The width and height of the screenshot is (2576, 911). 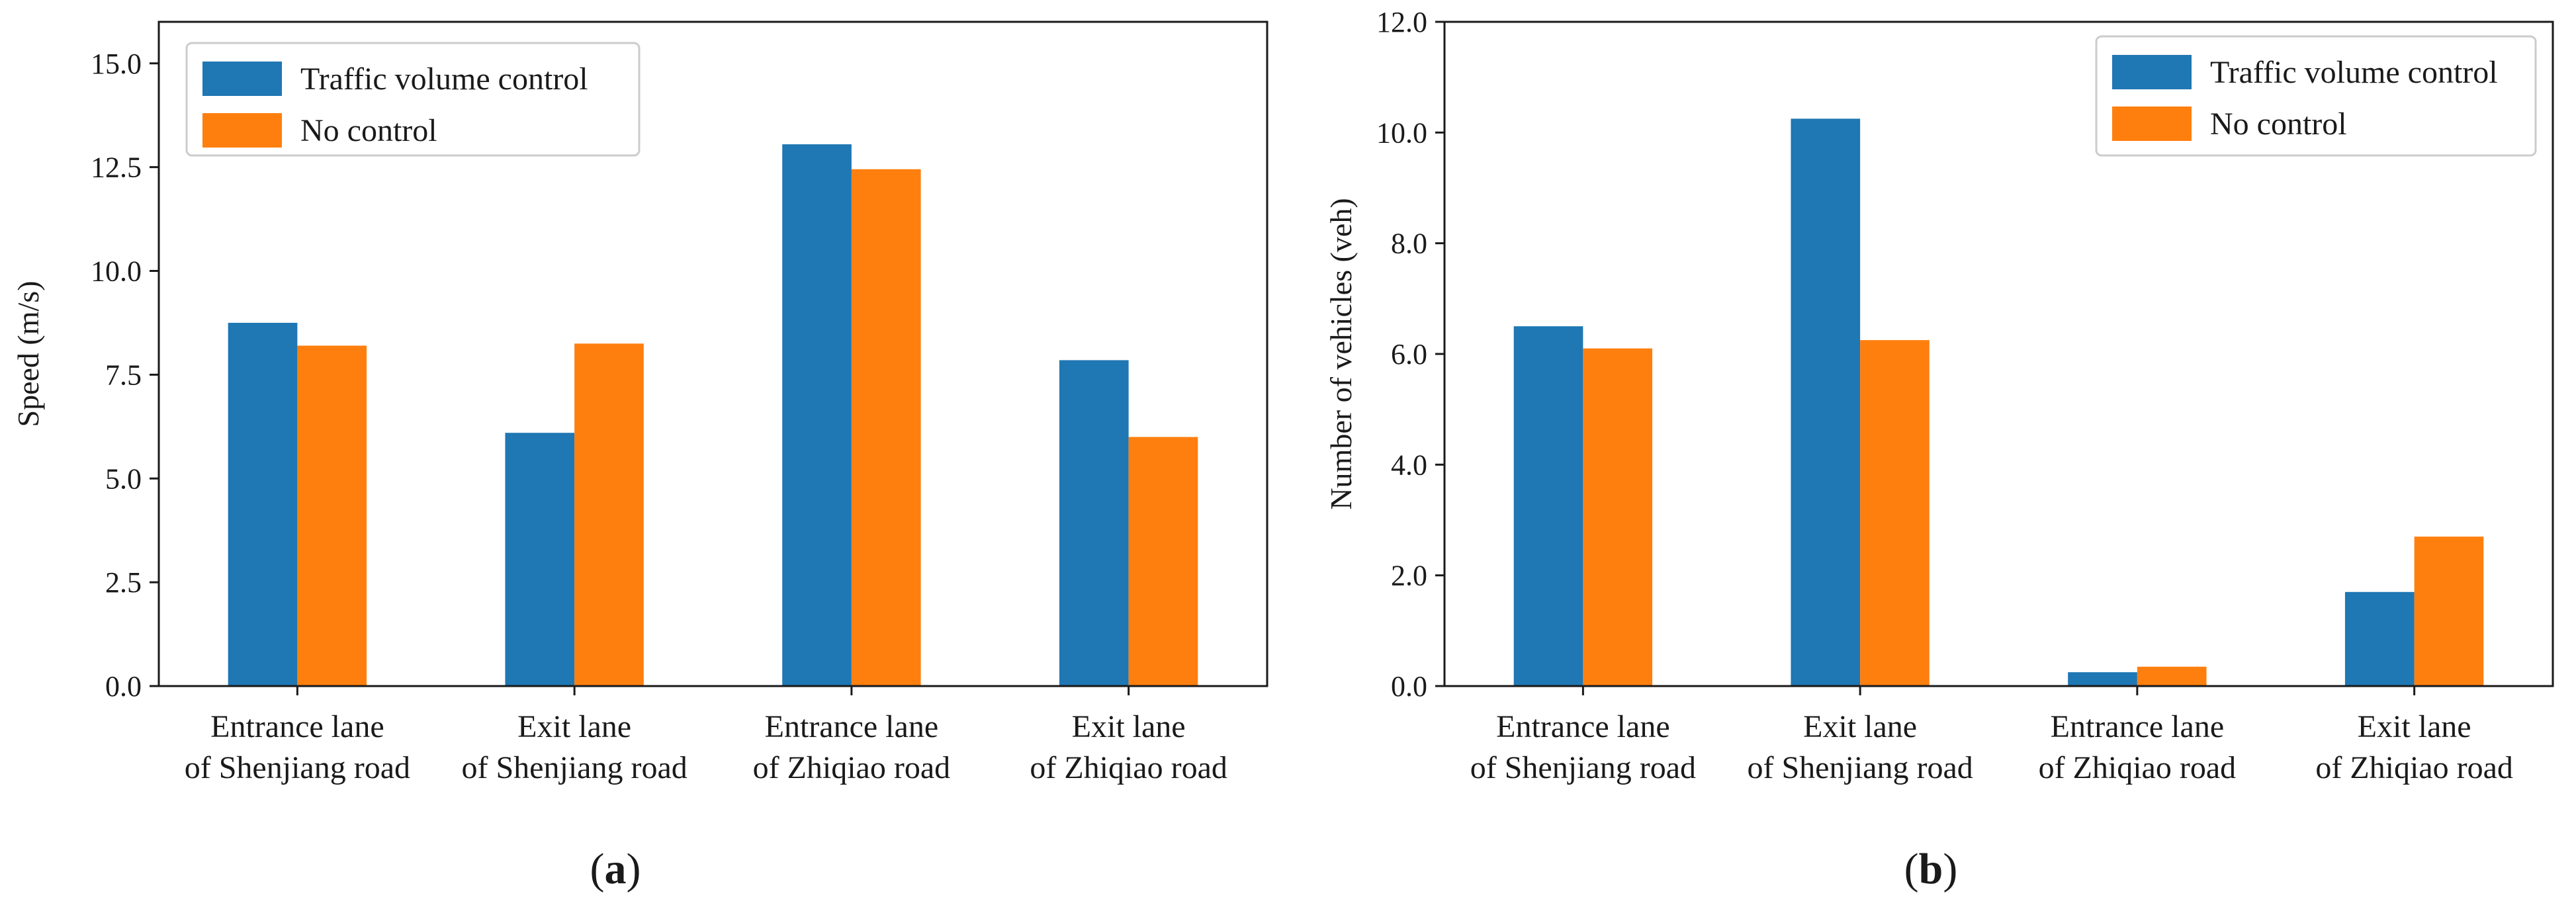 What do you see at coordinates (2379, 638) in the screenshot?
I see `bar-b-s0-c3` at bounding box center [2379, 638].